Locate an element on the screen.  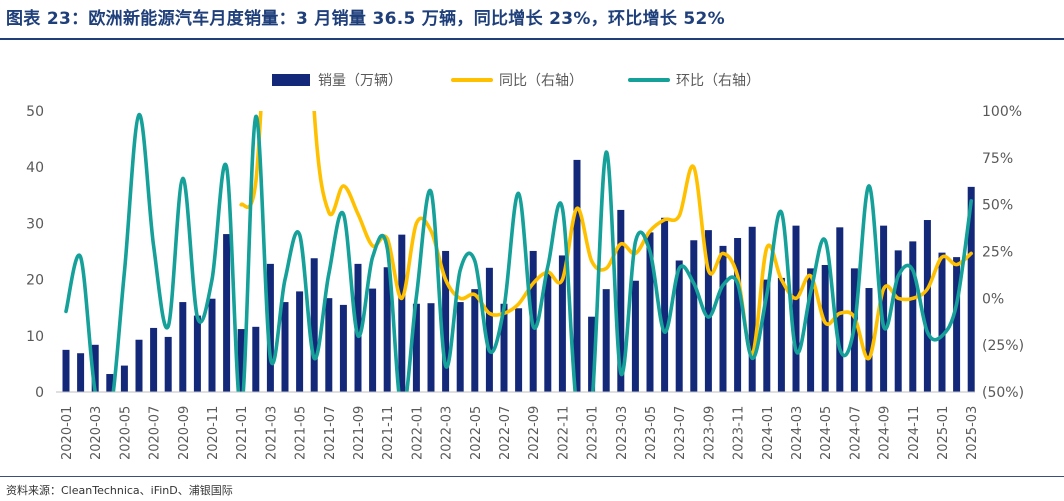
x-tick-label: 2024-11 is located at coordinates (914, 433).